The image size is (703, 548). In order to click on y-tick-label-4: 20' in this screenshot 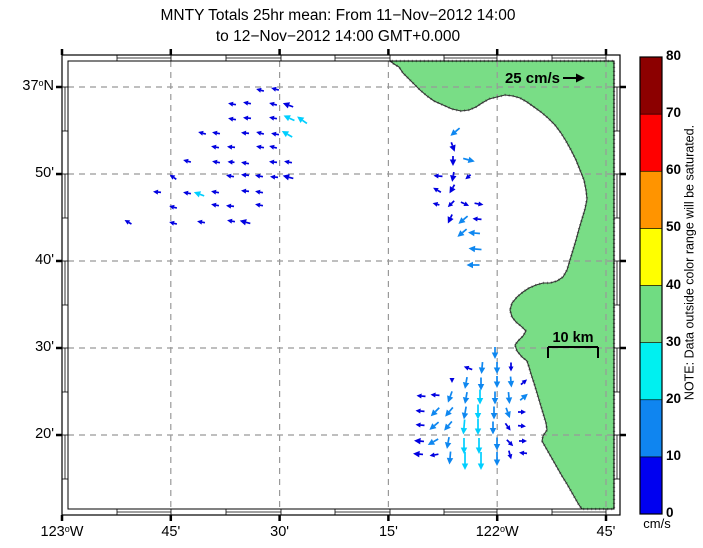, I will do `click(44, 434)`.